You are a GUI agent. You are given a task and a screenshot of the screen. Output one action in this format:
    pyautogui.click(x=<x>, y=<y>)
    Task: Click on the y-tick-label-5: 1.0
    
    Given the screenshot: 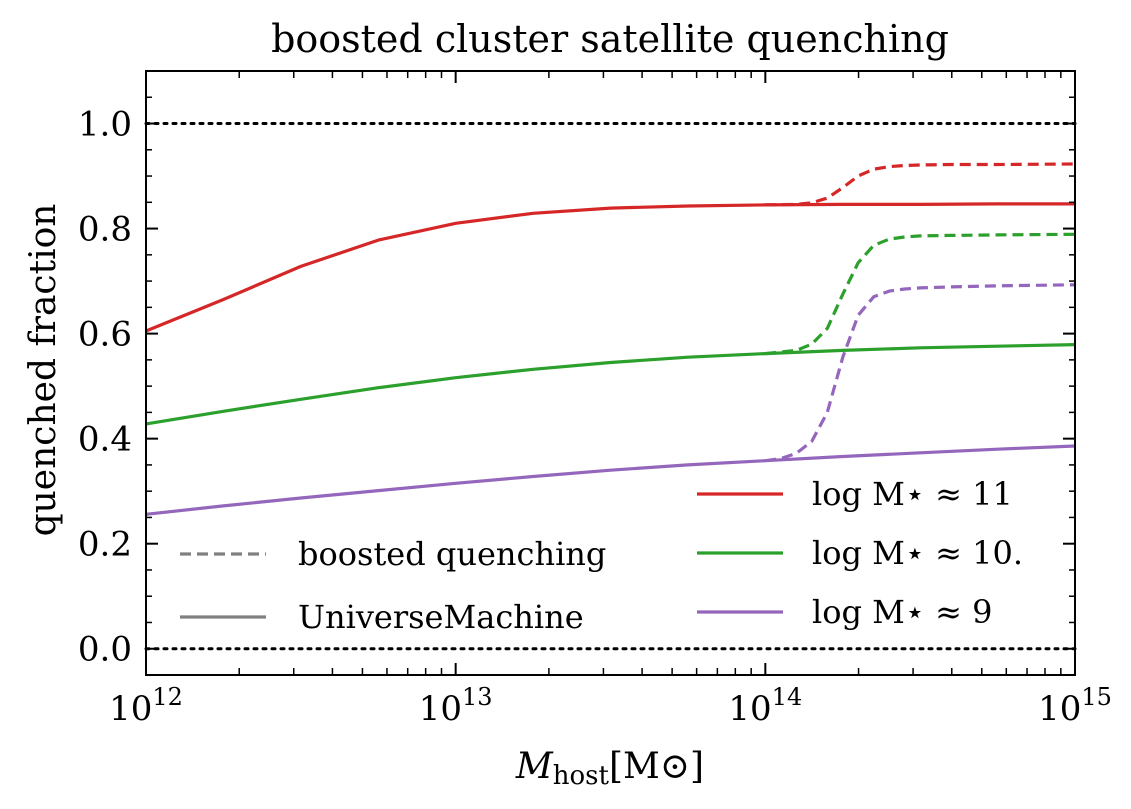 What is the action you would take?
    pyautogui.click(x=105, y=125)
    